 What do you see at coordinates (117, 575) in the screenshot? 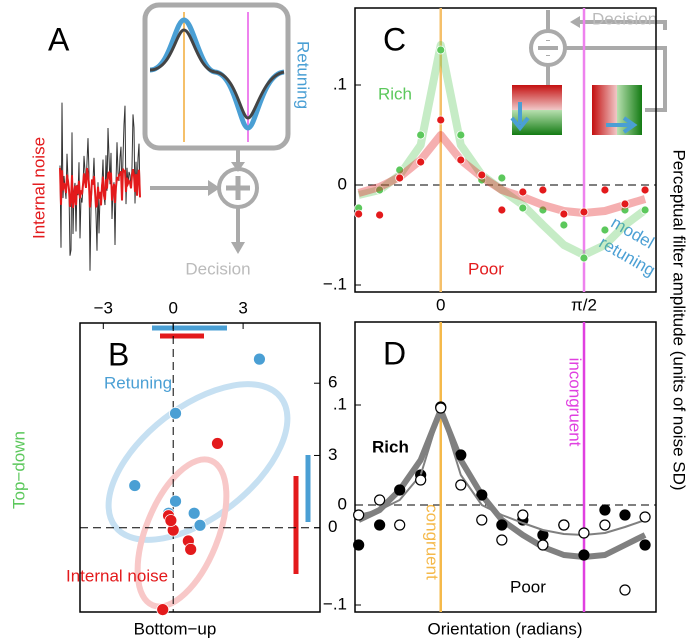
I see `series-label: Internal noise` at bounding box center [117, 575].